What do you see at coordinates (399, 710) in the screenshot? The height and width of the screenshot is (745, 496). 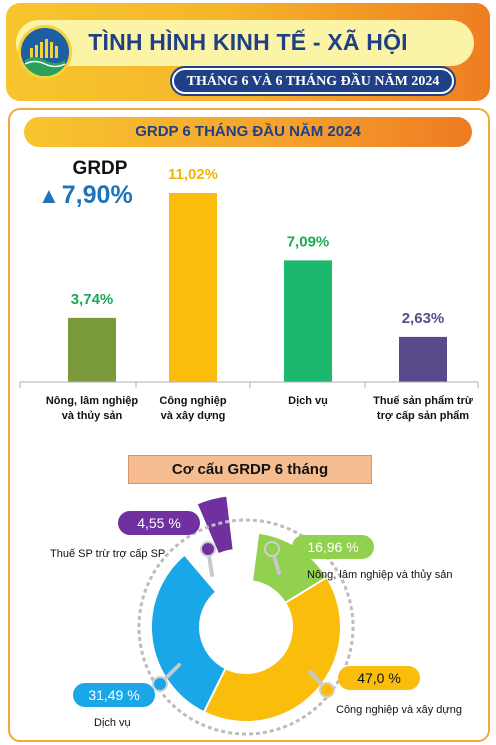 I see `slice-name-label-3: Công nghiệp và xây dựng` at bounding box center [399, 710].